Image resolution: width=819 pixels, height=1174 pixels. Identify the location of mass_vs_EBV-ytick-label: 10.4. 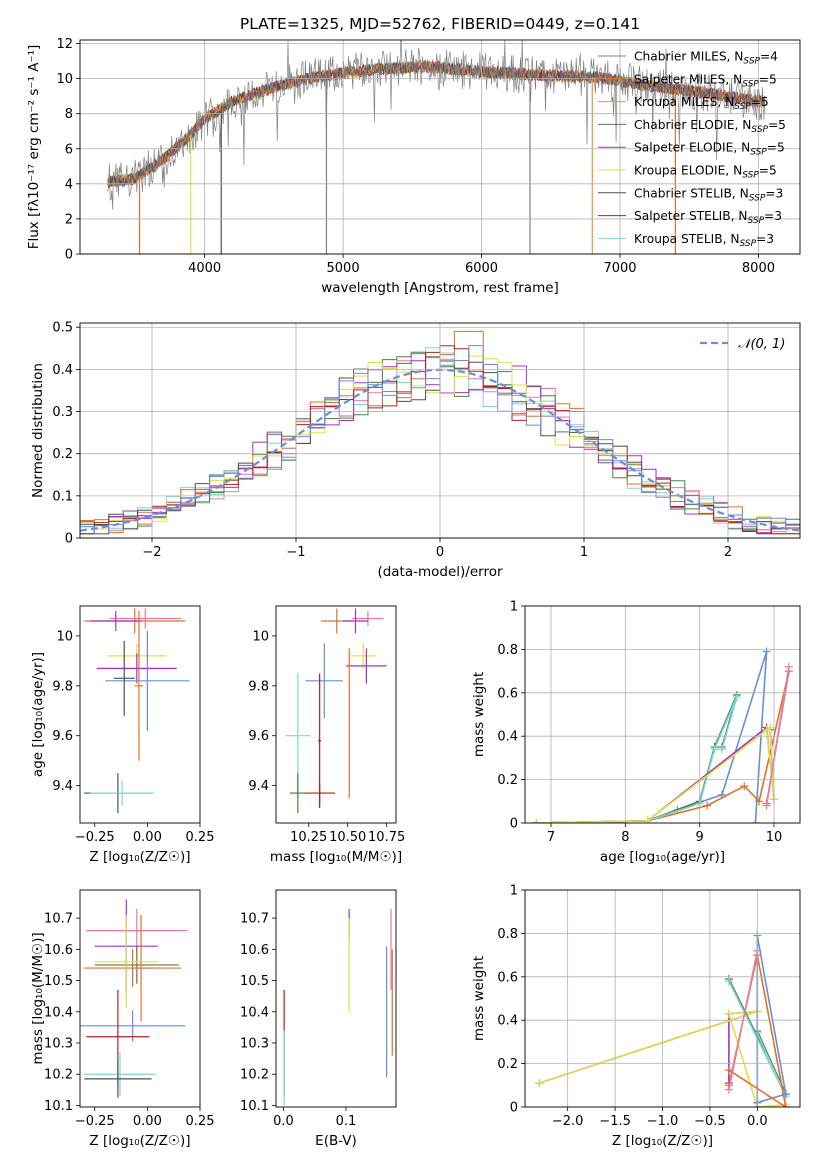
(254, 1012).